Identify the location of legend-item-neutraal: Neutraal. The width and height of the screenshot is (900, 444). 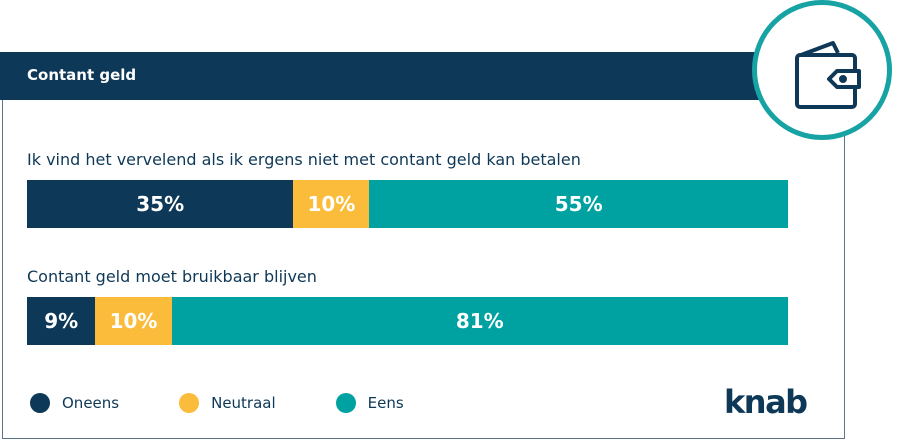
(227, 403).